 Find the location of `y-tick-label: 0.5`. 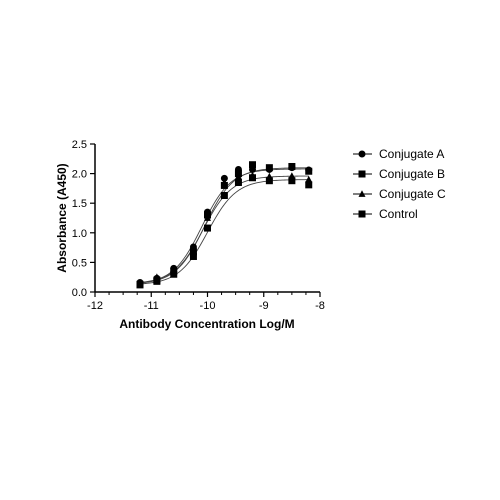

y-tick-label: 0.5 is located at coordinates (79, 263).